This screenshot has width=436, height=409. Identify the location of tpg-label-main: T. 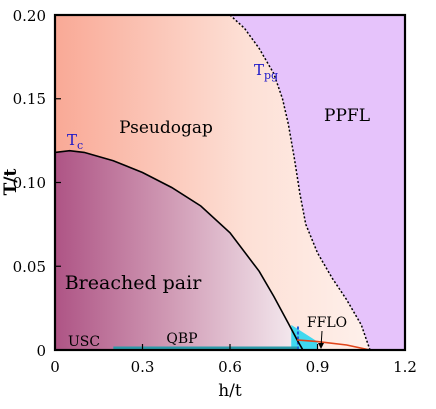
(259, 70).